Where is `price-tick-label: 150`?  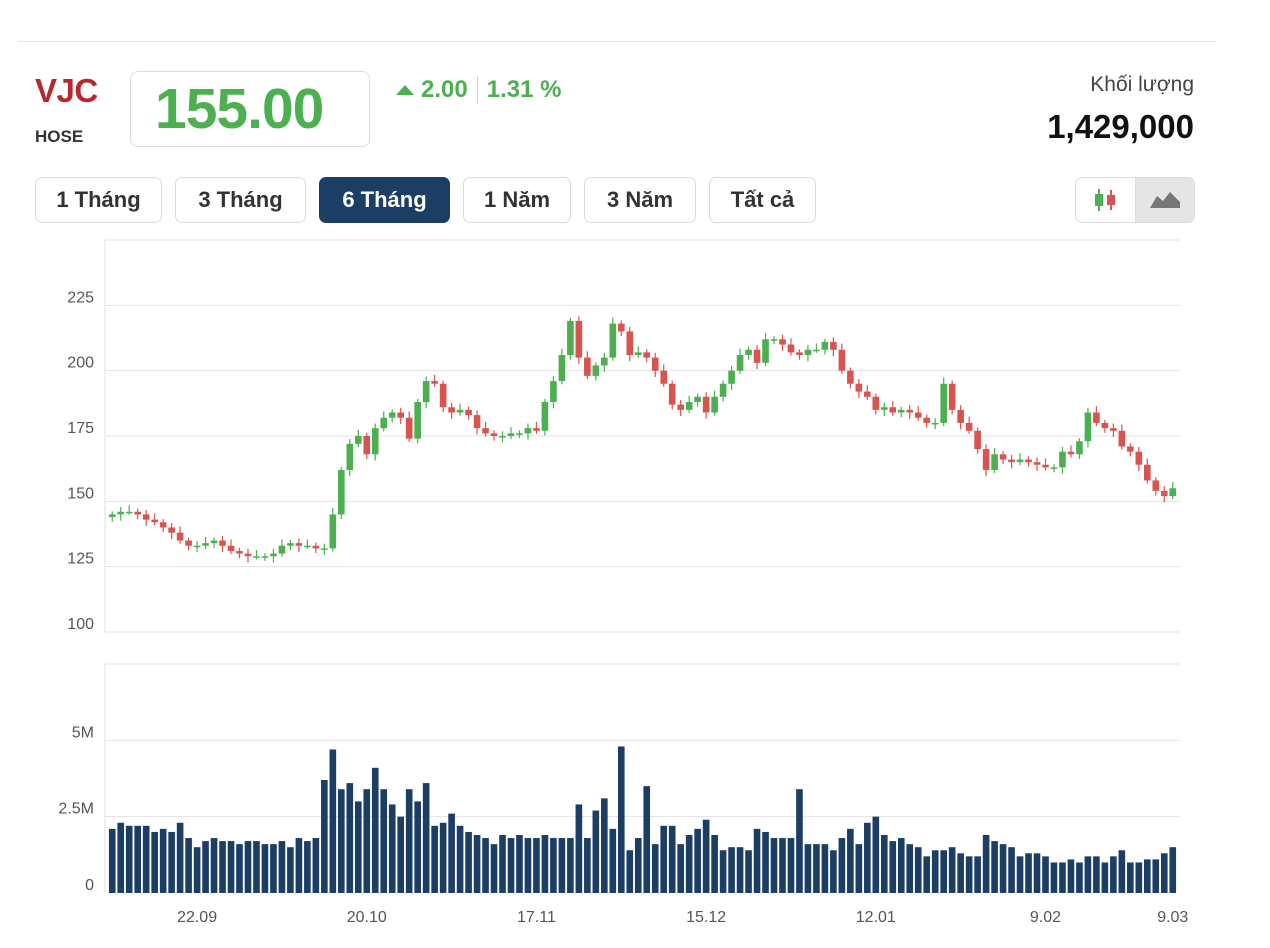
price-tick-label: 150 is located at coordinates (80, 493).